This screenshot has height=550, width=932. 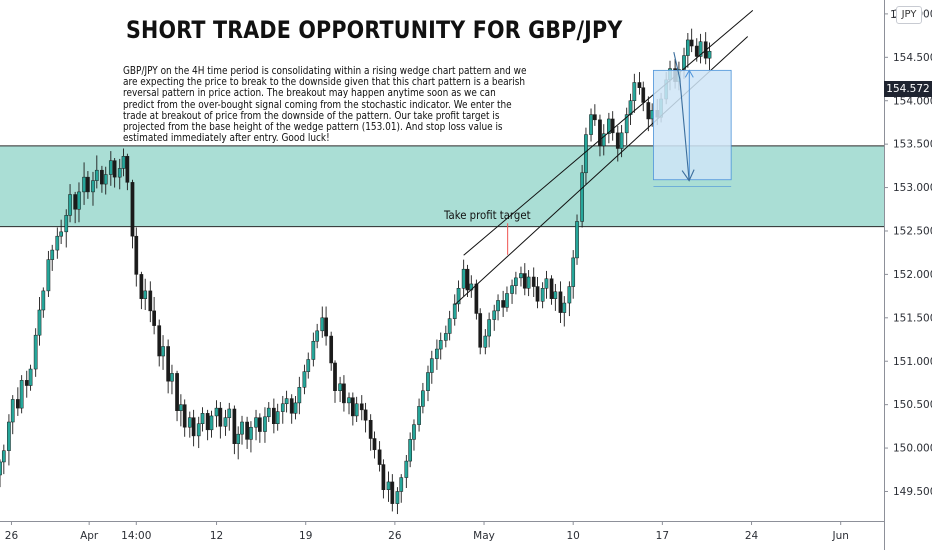 I want to click on price-tick-label-top: 1, so click(x=893, y=15).